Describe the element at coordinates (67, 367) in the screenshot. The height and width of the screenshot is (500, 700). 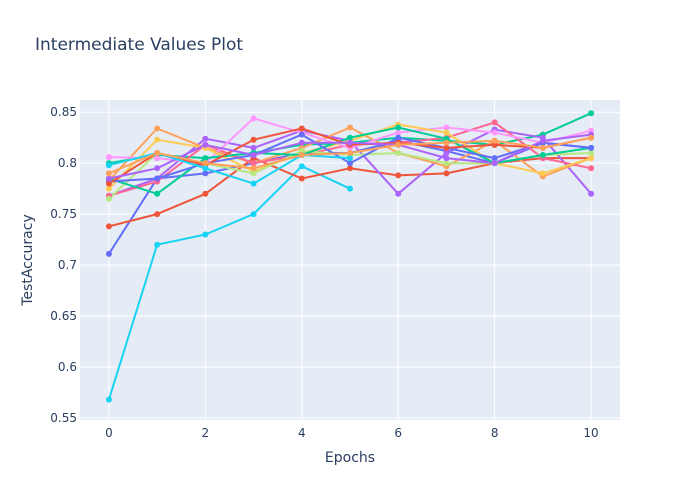
I see `y-tick-label: 0.6` at that location.